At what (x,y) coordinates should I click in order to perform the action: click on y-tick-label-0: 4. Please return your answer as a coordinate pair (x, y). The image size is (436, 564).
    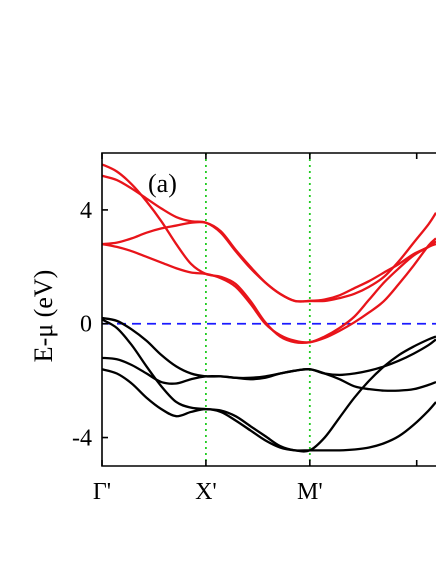
    Looking at the image, I should click on (86, 211).